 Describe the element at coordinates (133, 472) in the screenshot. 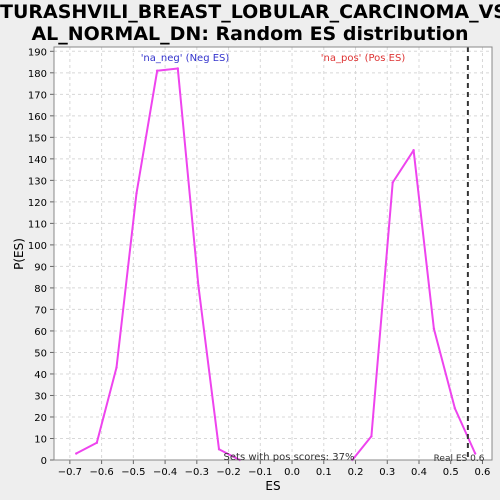

I see `x-tick-label: −0.5` at that location.